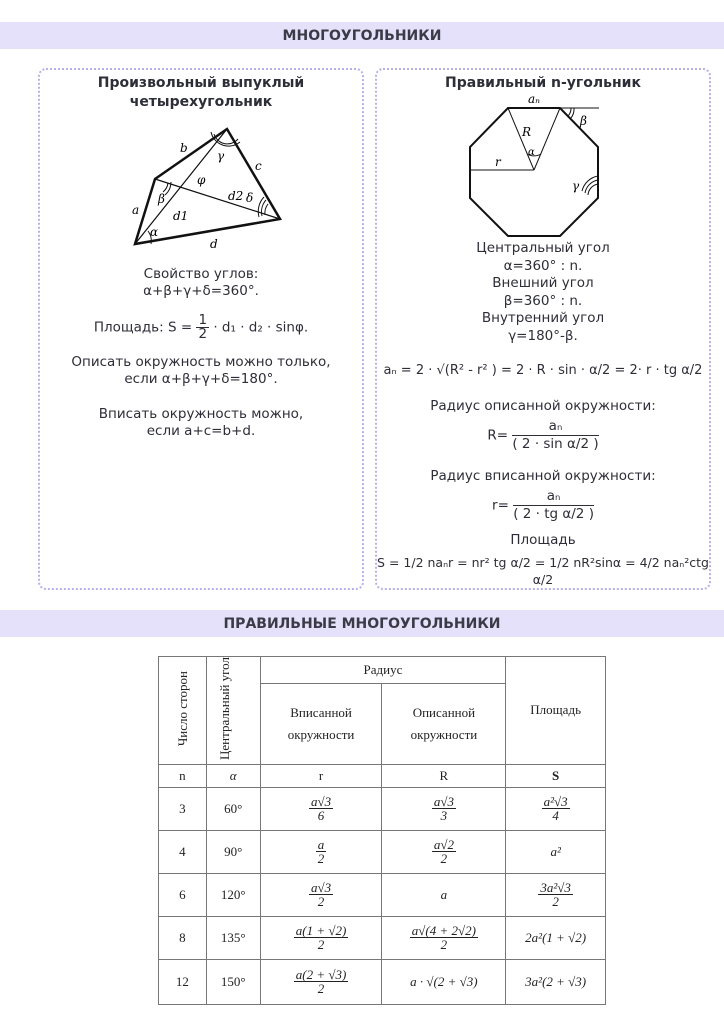 The image size is (724, 1024). What do you see at coordinates (321, 894) in the screenshot?
I see `formula-r: a√3 2` at bounding box center [321, 894].